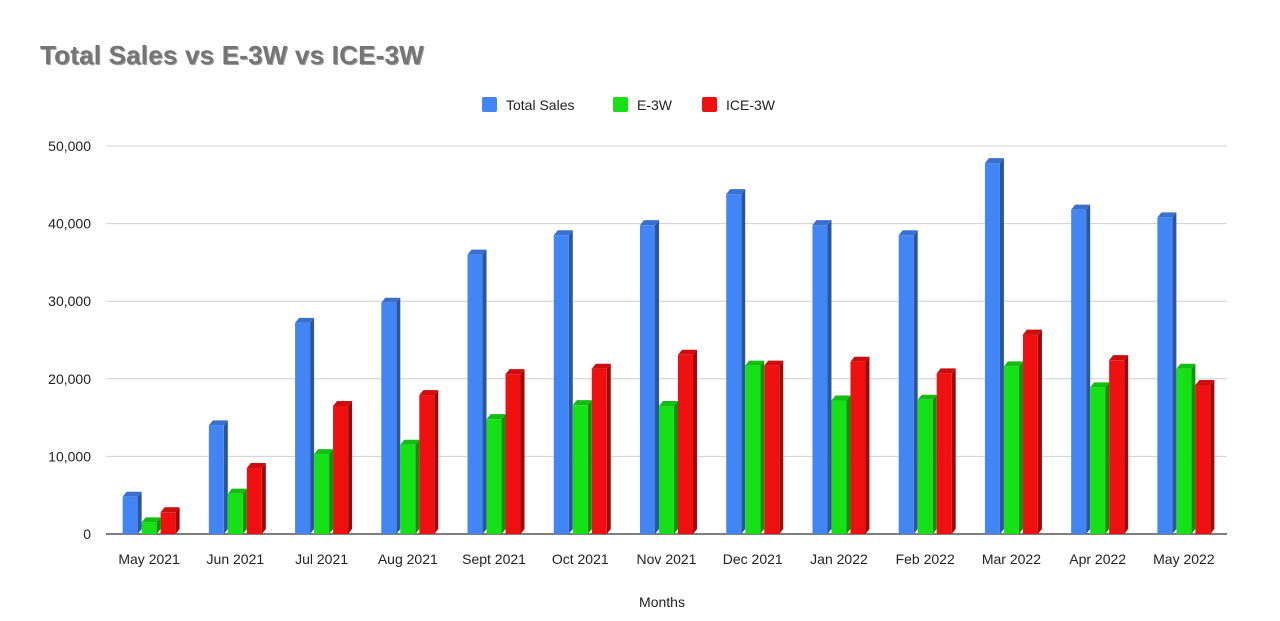 The height and width of the screenshot is (621, 1280). I want to click on x-tick-label: Jul 2021, so click(321, 559).